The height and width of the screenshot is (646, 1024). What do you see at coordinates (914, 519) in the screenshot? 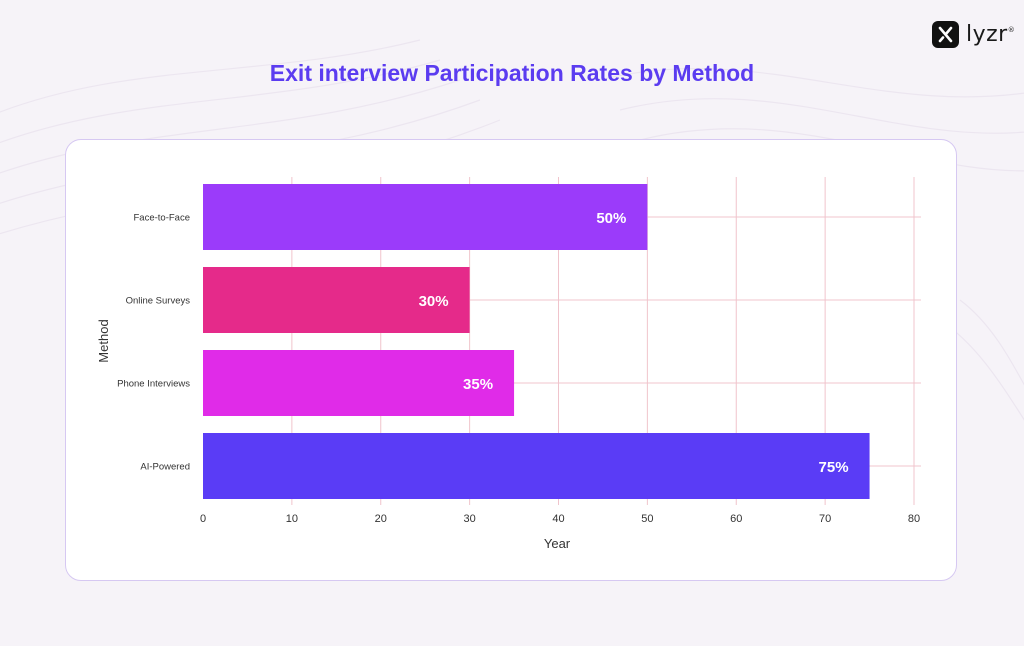
I see `x-tick-label: 80` at bounding box center [914, 519].